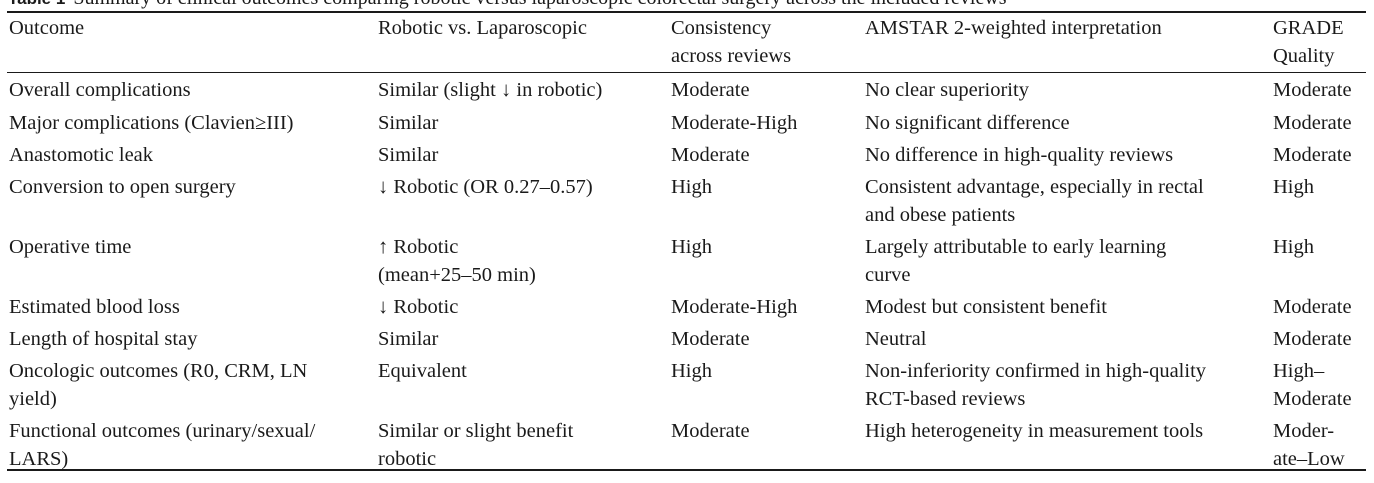 The width and height of the screenshot is (1374, 483). What do you see at coordinates (1293, 187) in the screenshot?
I see `row-3-grade: High` at bounding box center [1293, 187].